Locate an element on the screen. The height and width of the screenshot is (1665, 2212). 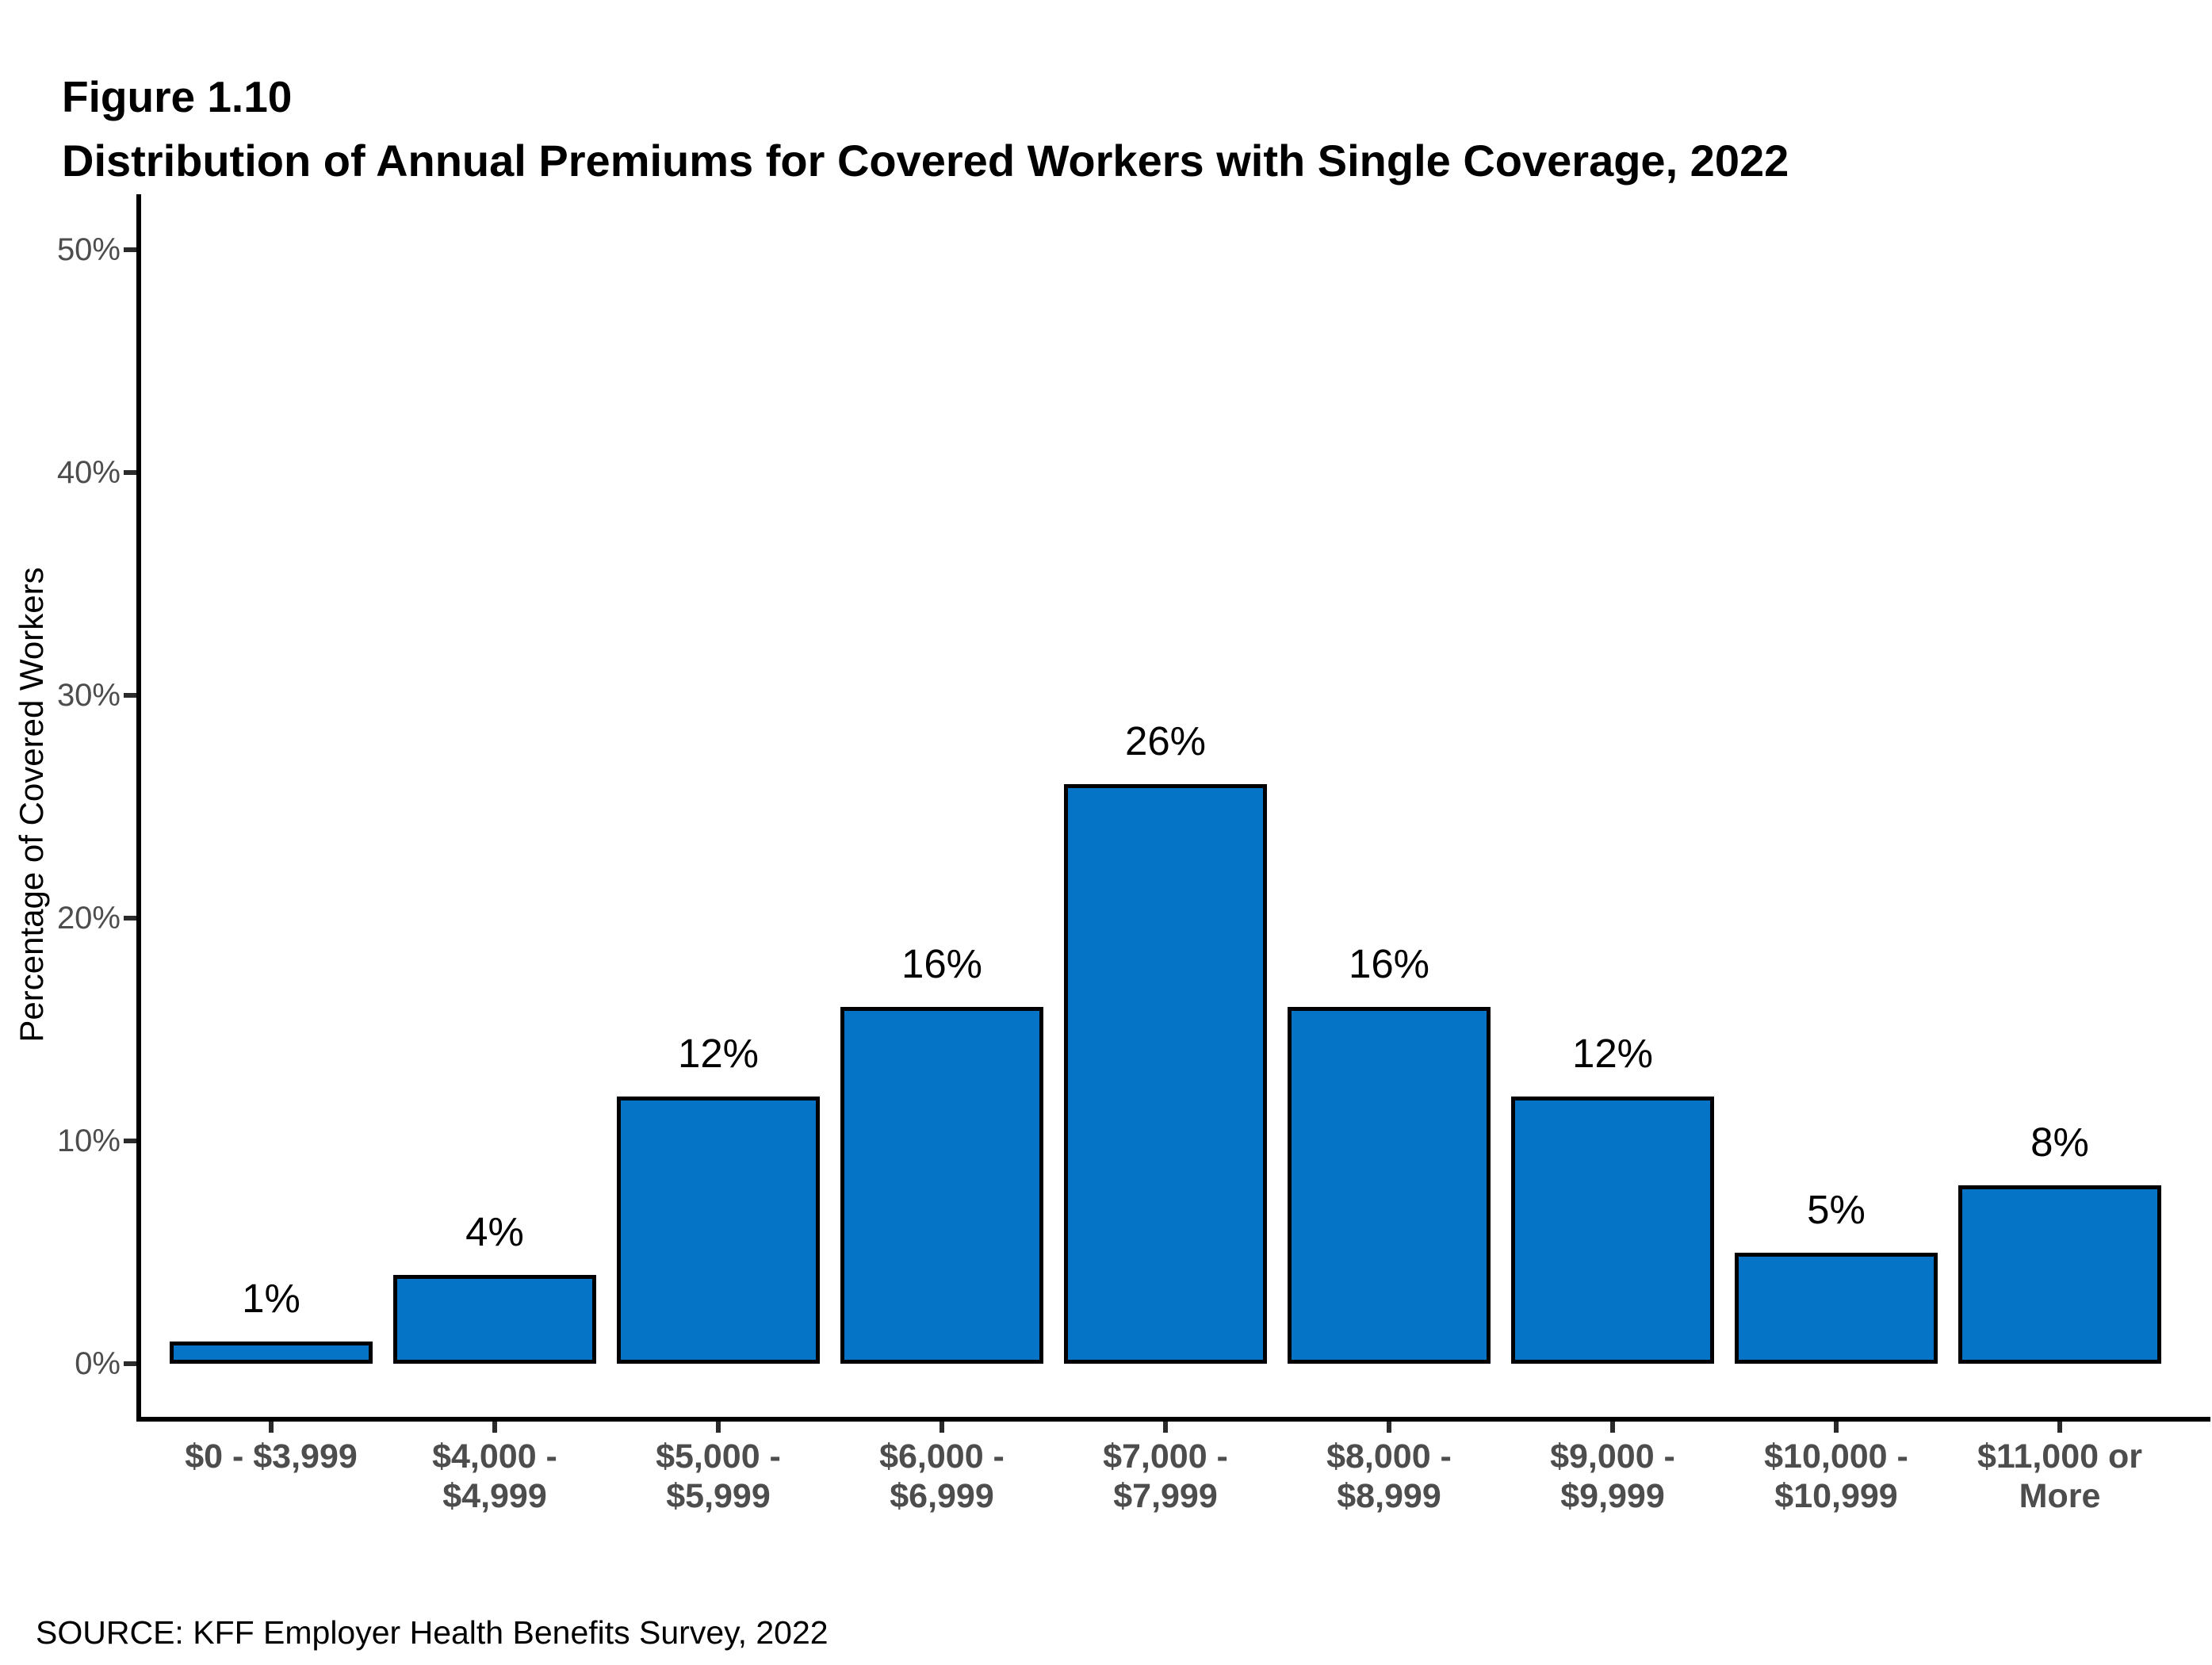
x-tick-label: $4,000 - $4,999 is located at coordinates (495, 1476).